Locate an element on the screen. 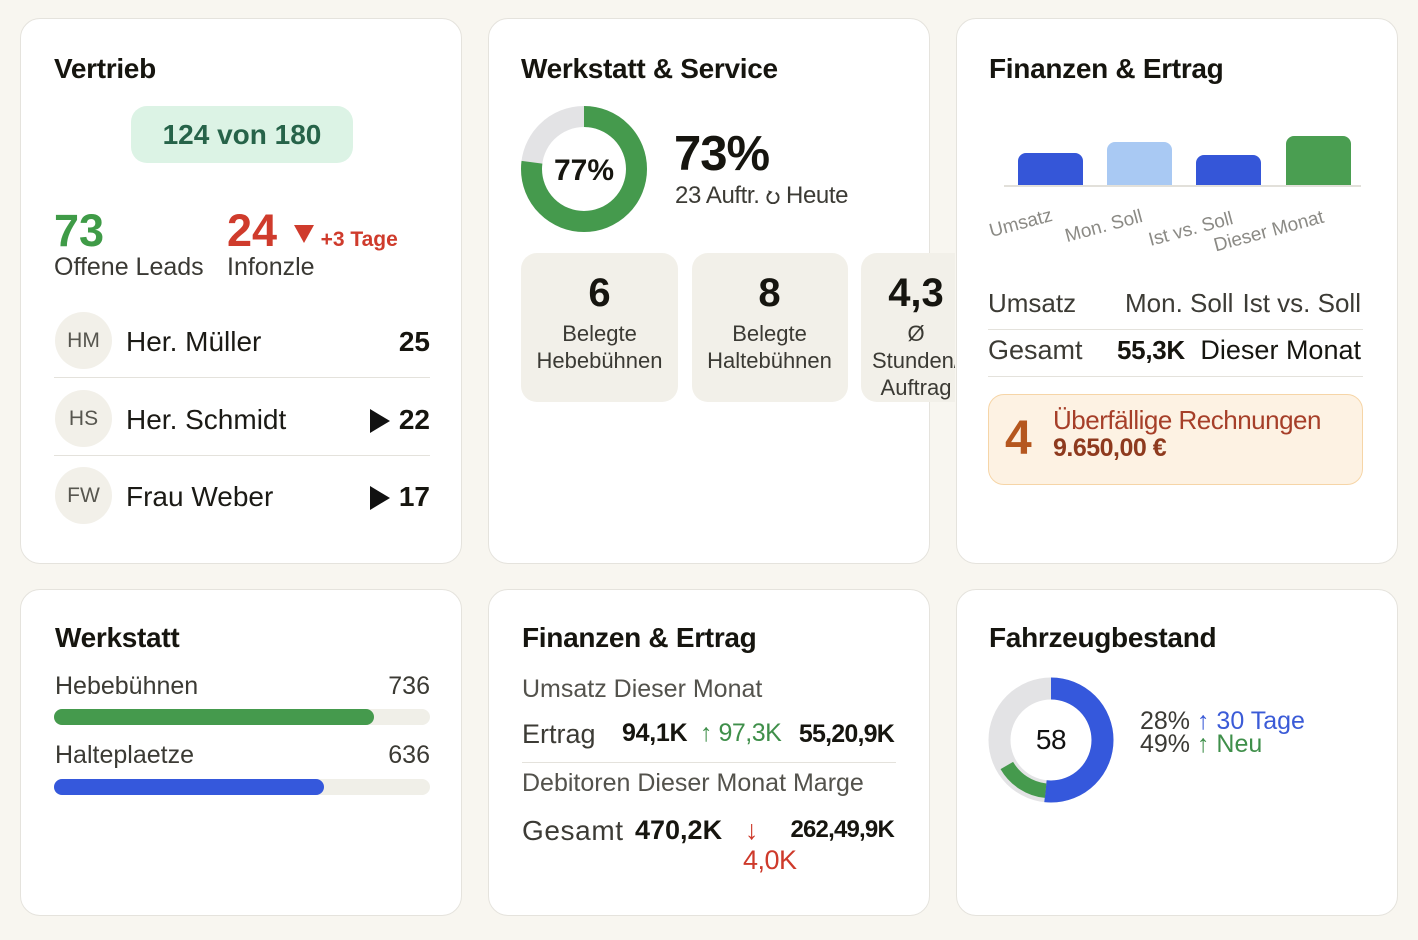 This screenshot has width=1418, height=940. svg-text: 77% is located at coordinates (584, 170).